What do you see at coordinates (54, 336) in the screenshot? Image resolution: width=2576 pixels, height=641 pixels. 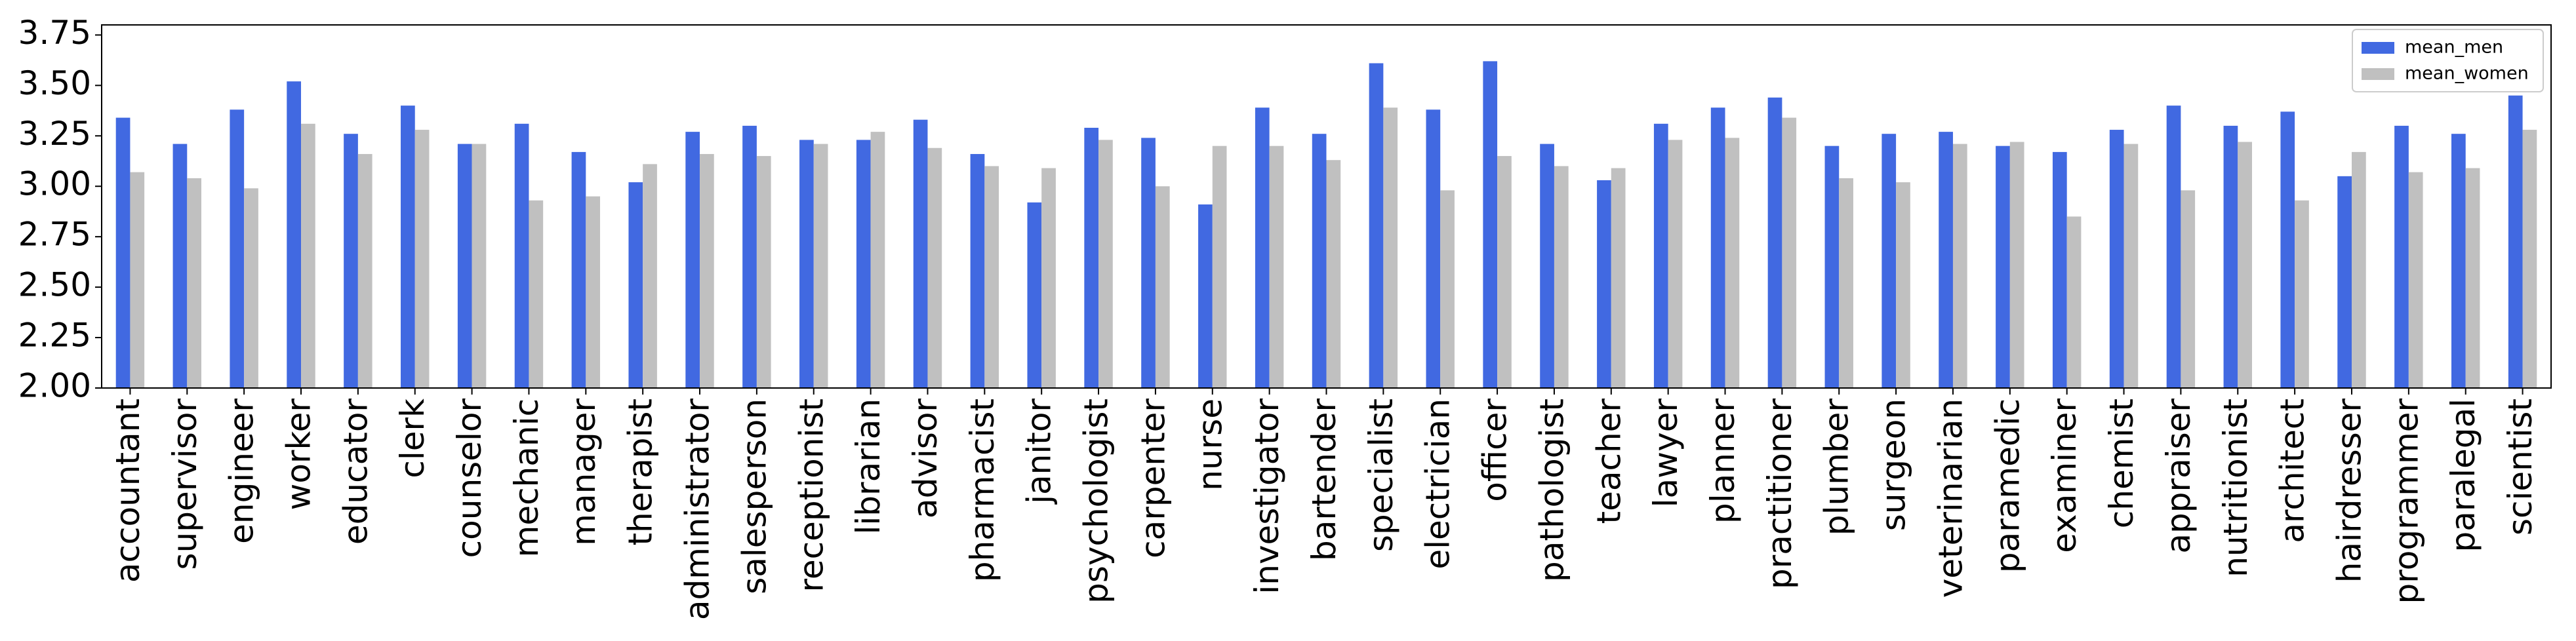 I see `y-tick-label: 2.25` at bounding box center [54, 336].